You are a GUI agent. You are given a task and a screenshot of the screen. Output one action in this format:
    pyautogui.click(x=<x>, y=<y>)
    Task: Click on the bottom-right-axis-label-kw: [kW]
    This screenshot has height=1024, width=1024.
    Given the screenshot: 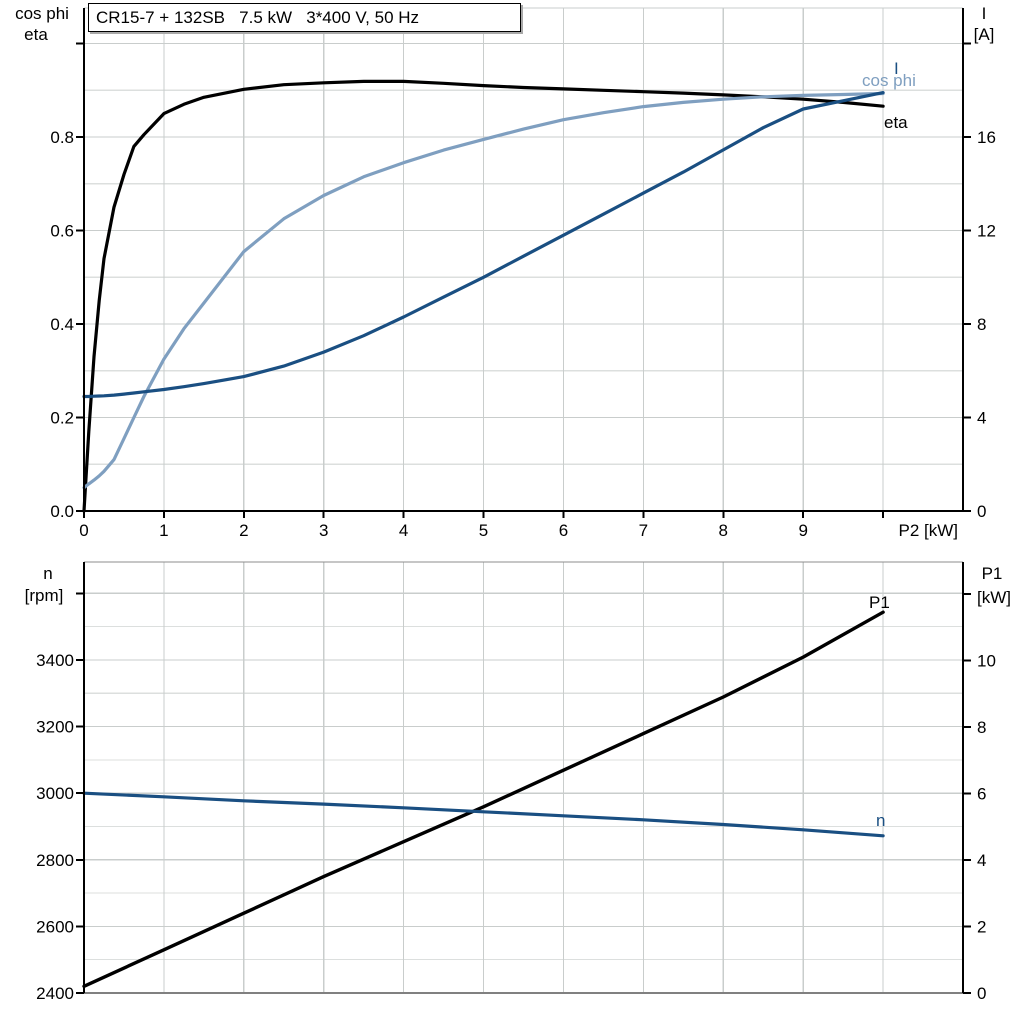 What is the action you would take?
    pyautogui.click(x=994, y=597)
    